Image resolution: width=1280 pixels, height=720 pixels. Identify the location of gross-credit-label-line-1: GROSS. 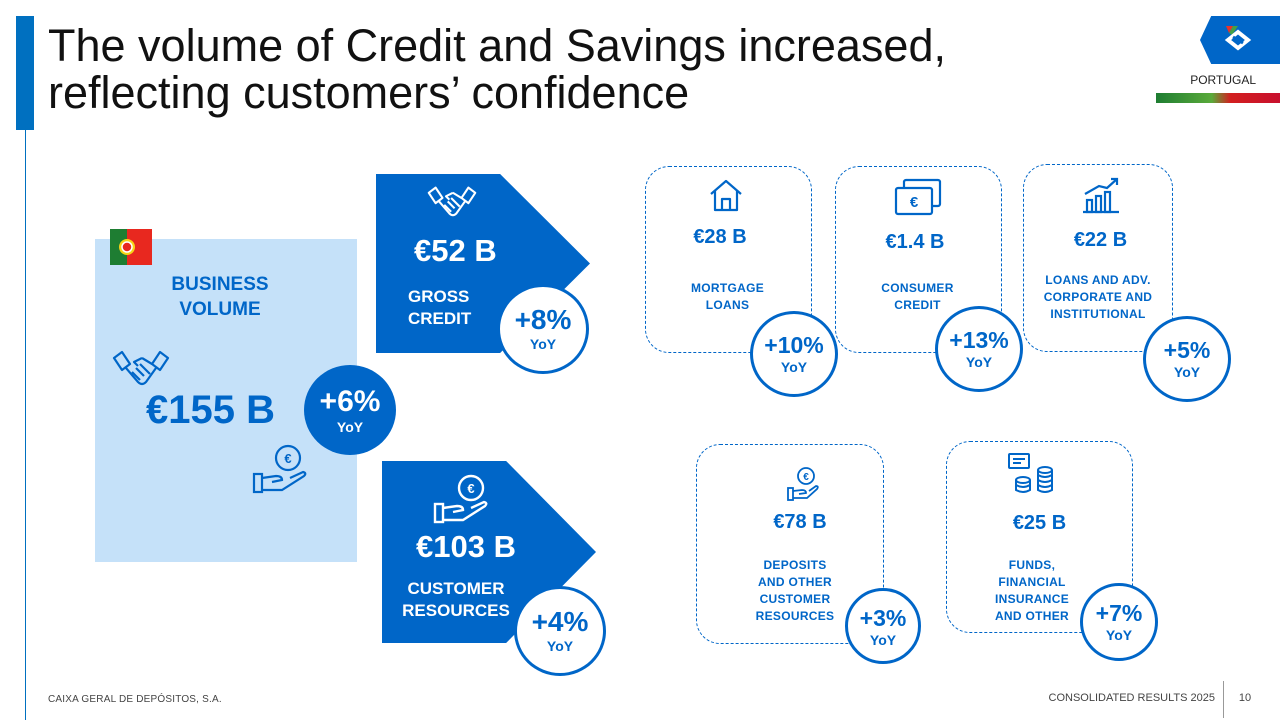
(439, 296).